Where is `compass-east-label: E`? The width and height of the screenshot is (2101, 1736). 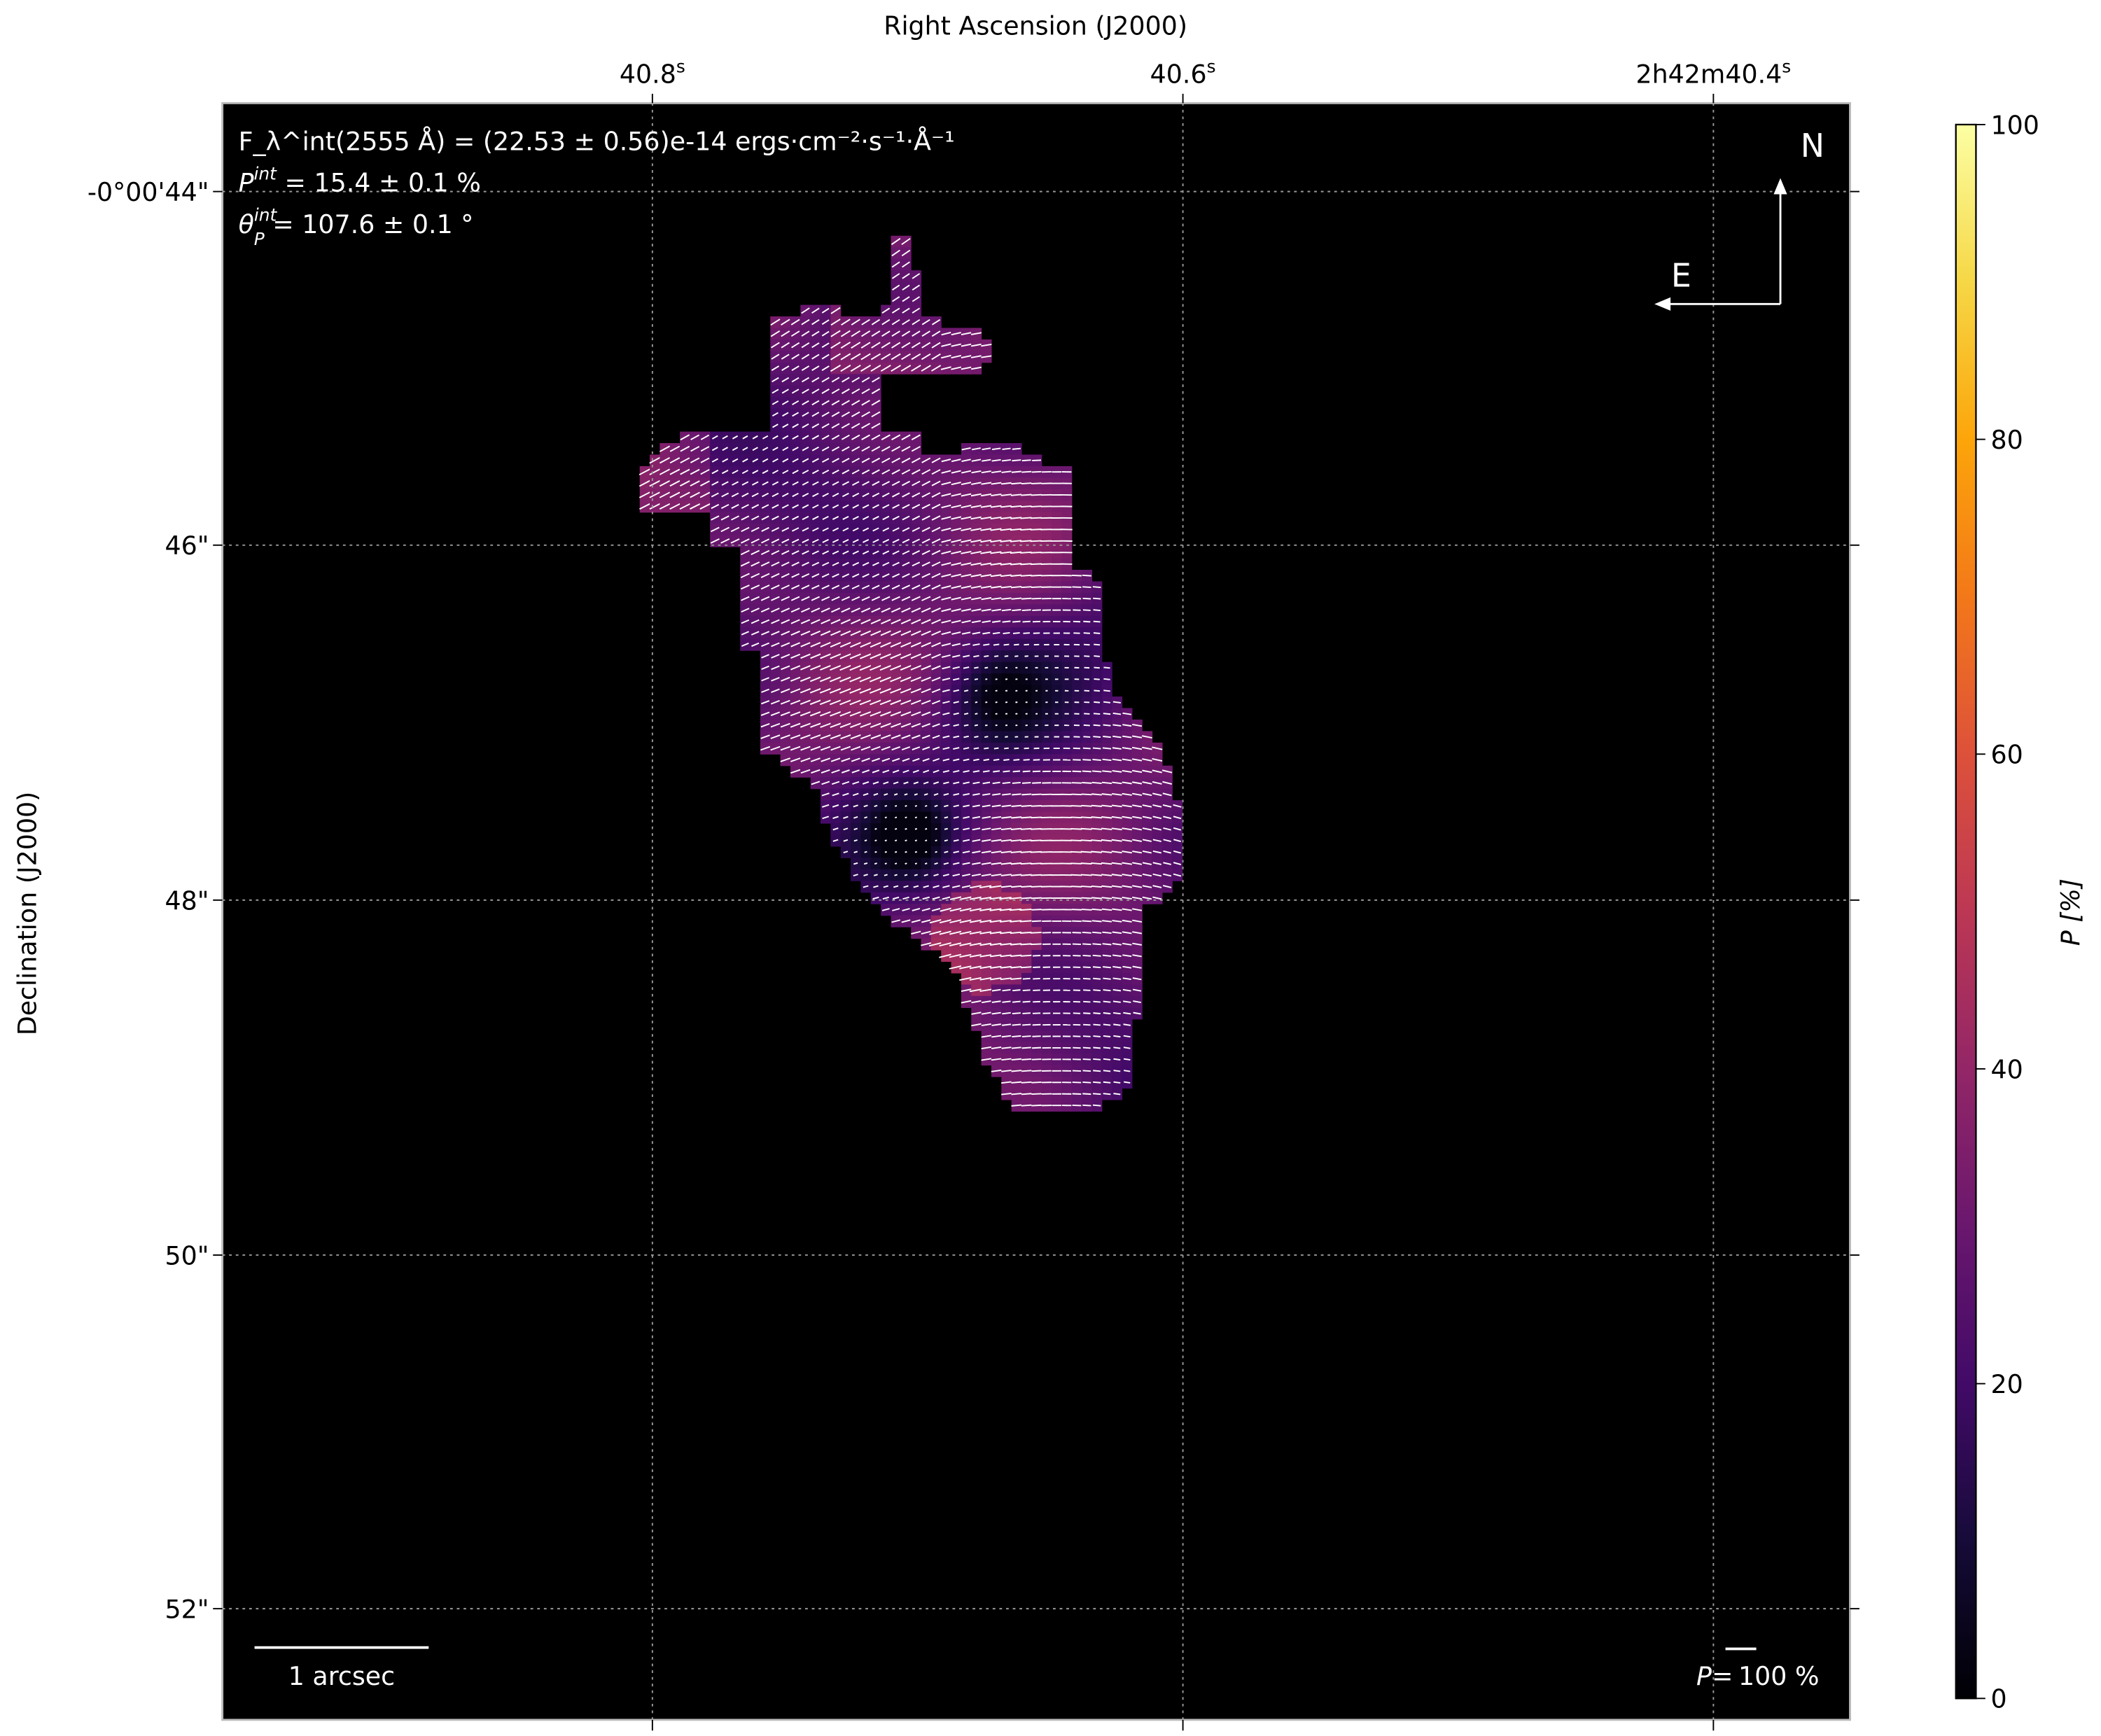
compass-east-label: E is located at coordinates (1681, 275).